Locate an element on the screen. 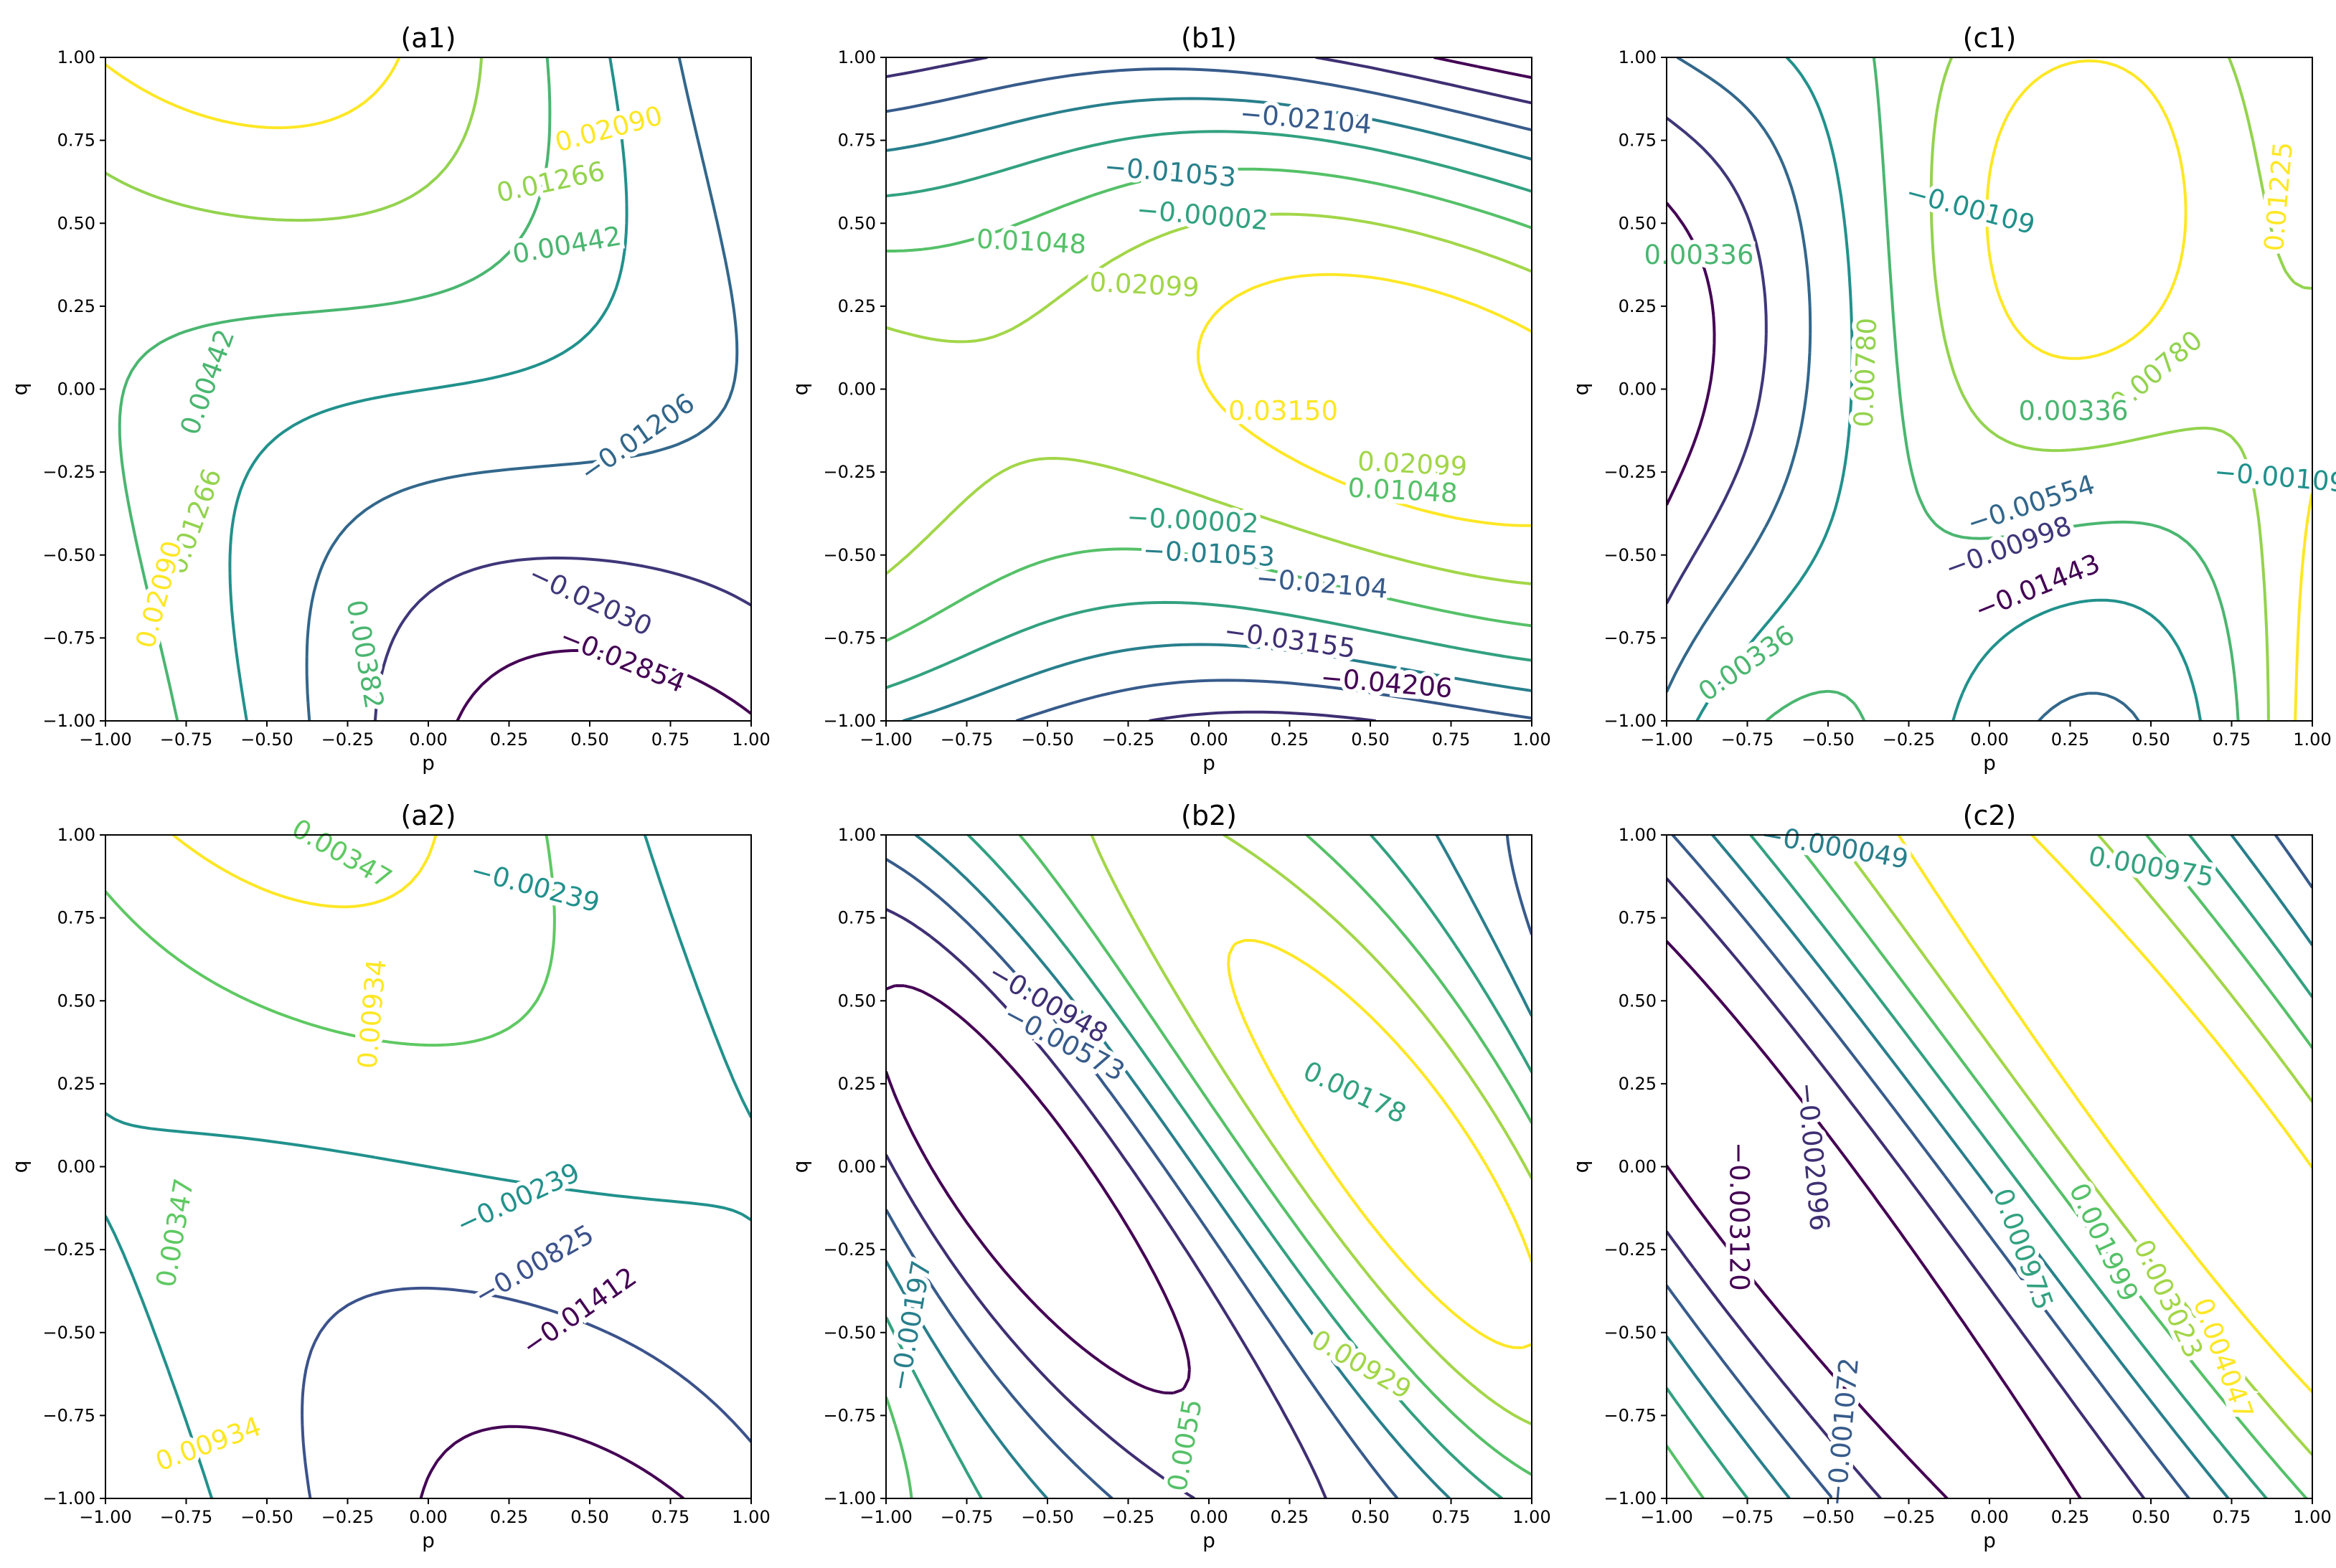 Image resolution: width=2336 pixels, height=1568 pixels. contour-label: 0.00934 is located at coordinates (208, 1444).